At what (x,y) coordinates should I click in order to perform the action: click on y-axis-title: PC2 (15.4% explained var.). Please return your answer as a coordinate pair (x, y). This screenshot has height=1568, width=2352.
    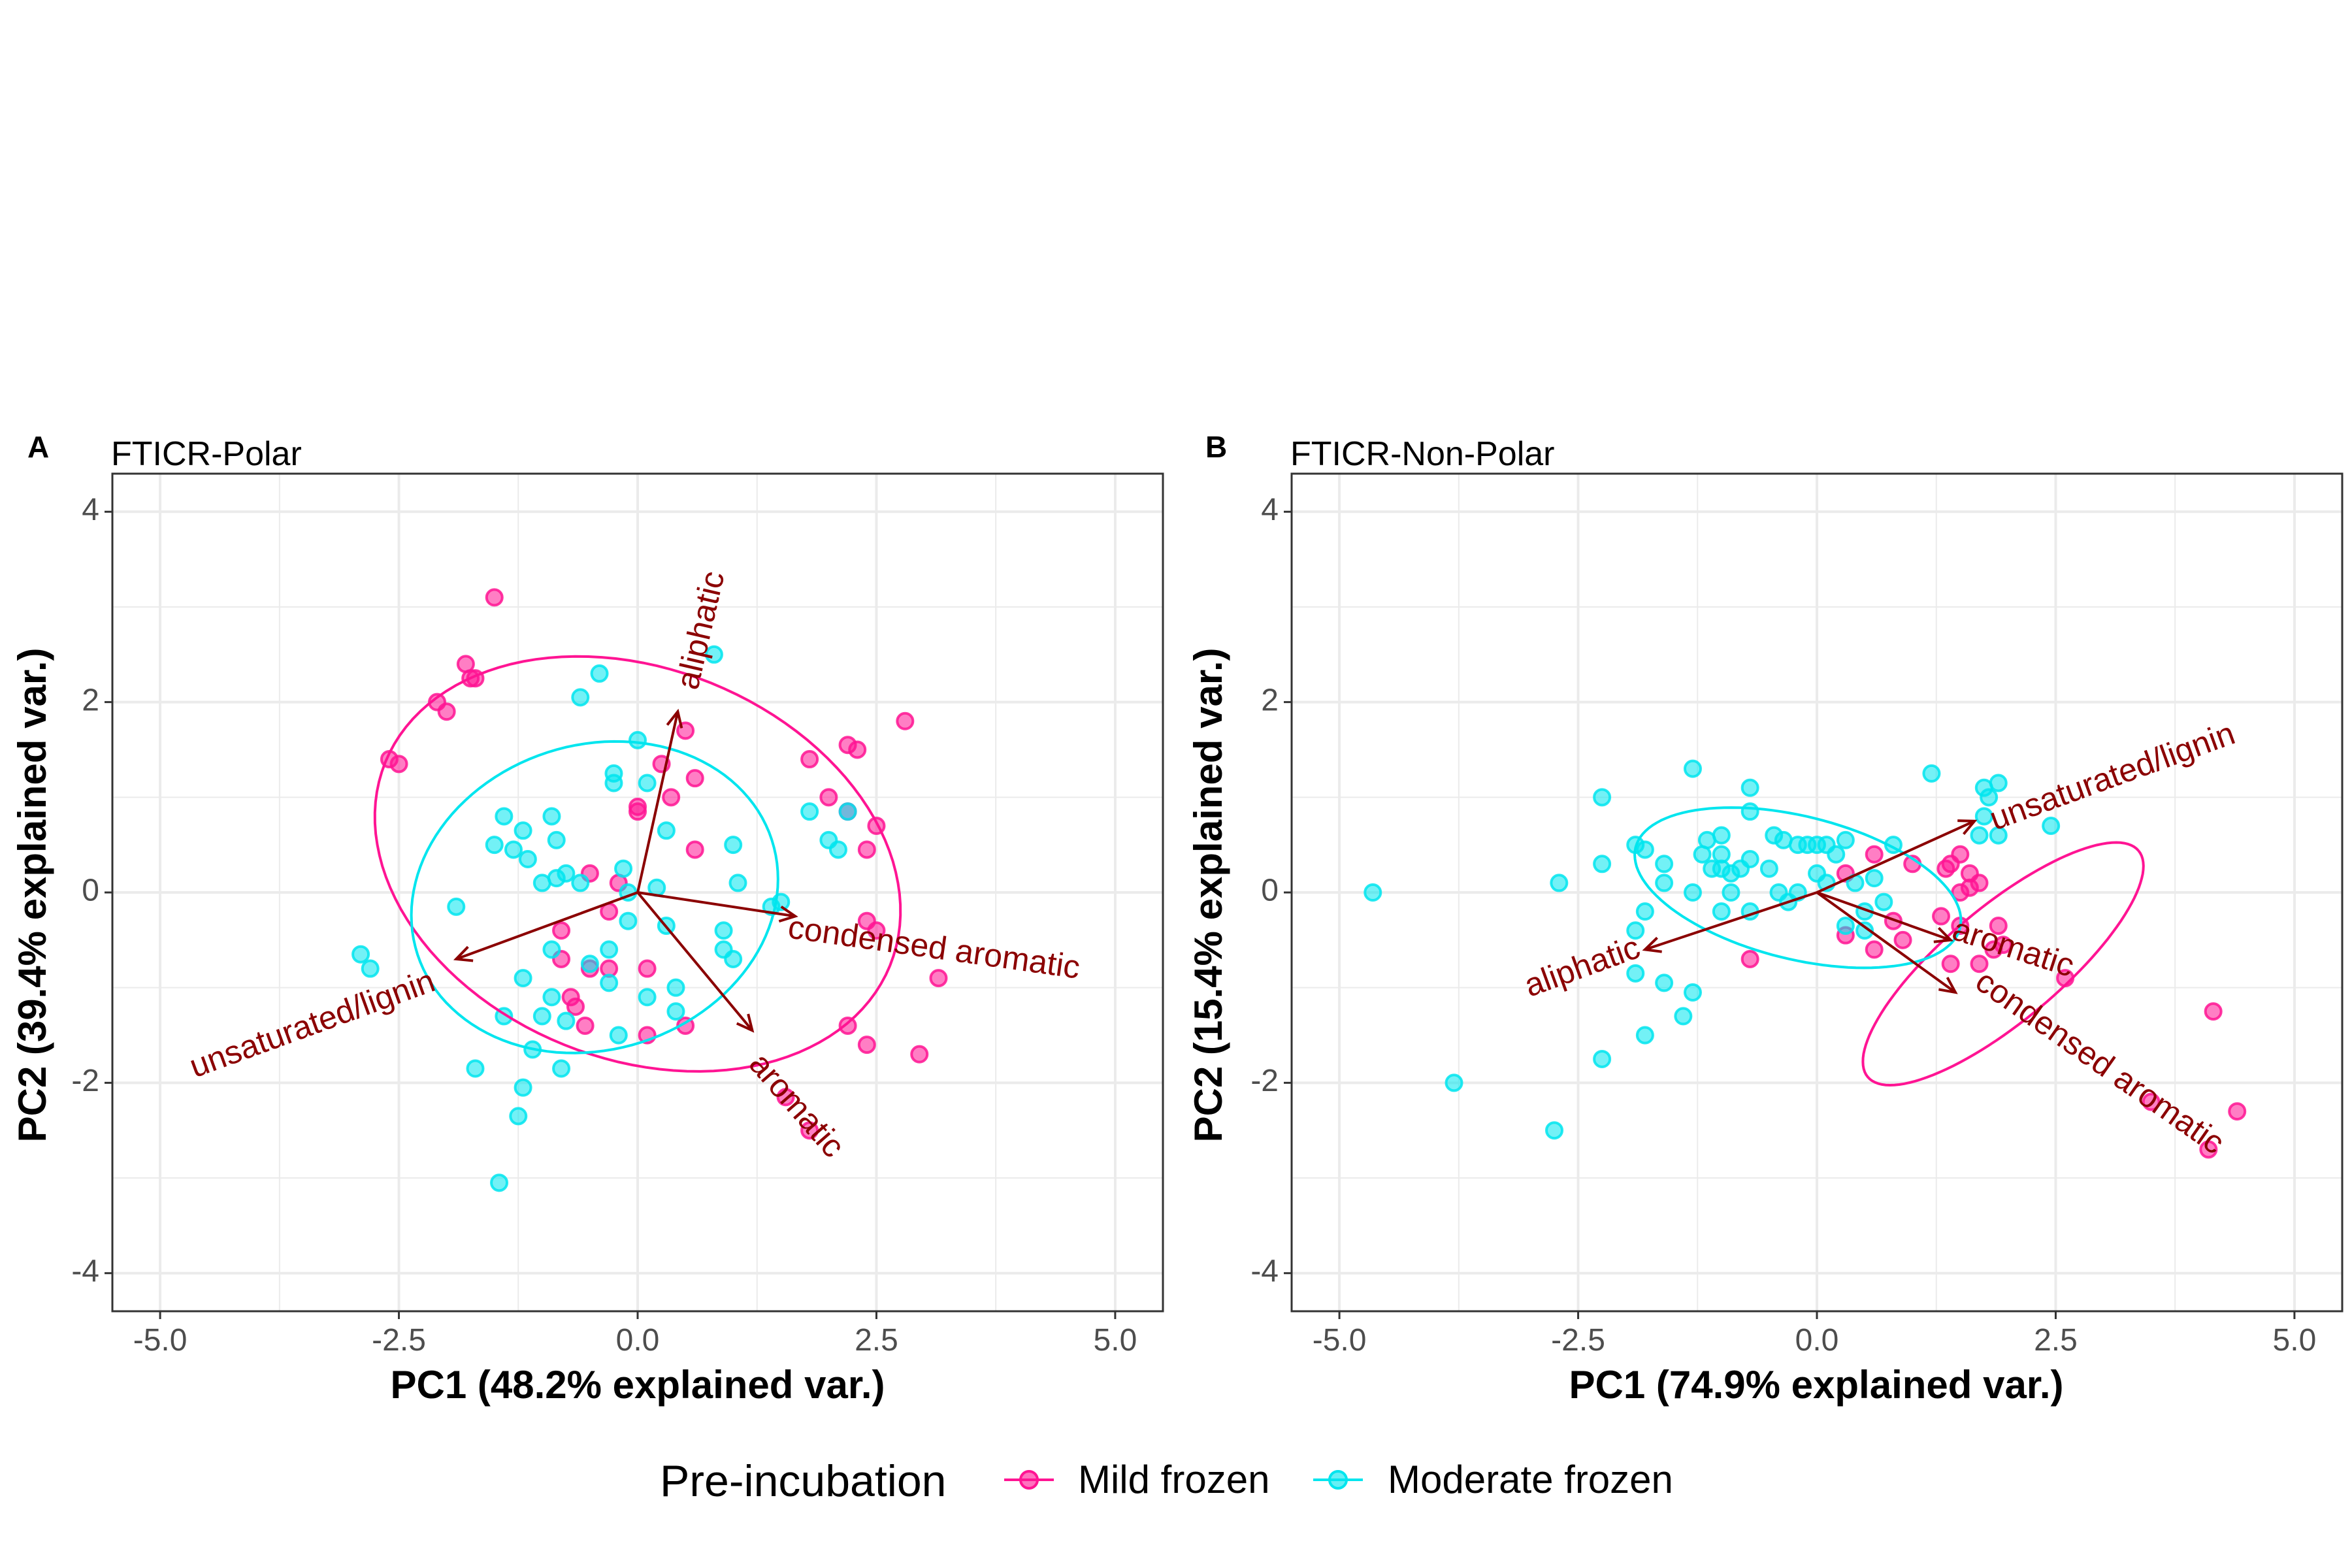
    Looking at the image, I should click on (1208, 894).